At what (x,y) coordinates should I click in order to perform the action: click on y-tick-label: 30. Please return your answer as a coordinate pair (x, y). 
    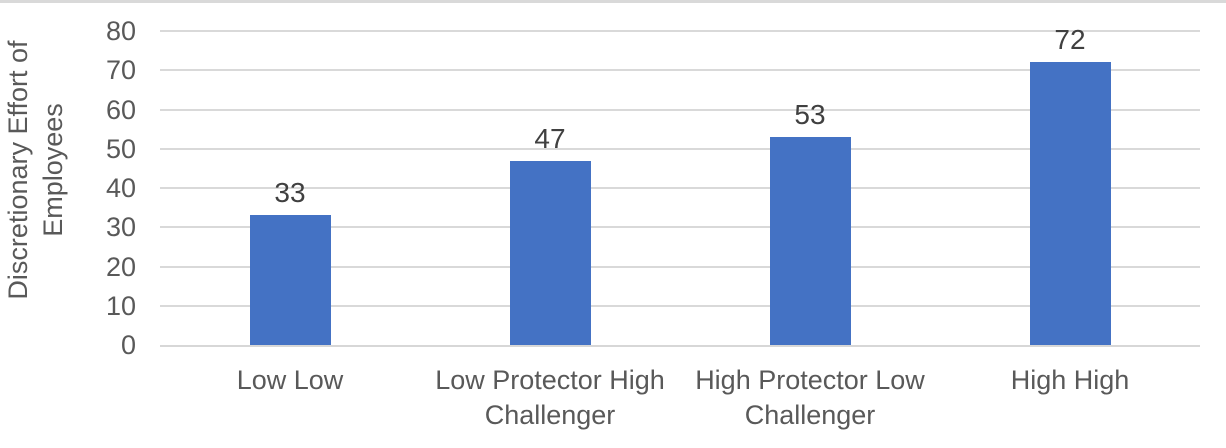
    Looking at the image, I should click on (120, 227).